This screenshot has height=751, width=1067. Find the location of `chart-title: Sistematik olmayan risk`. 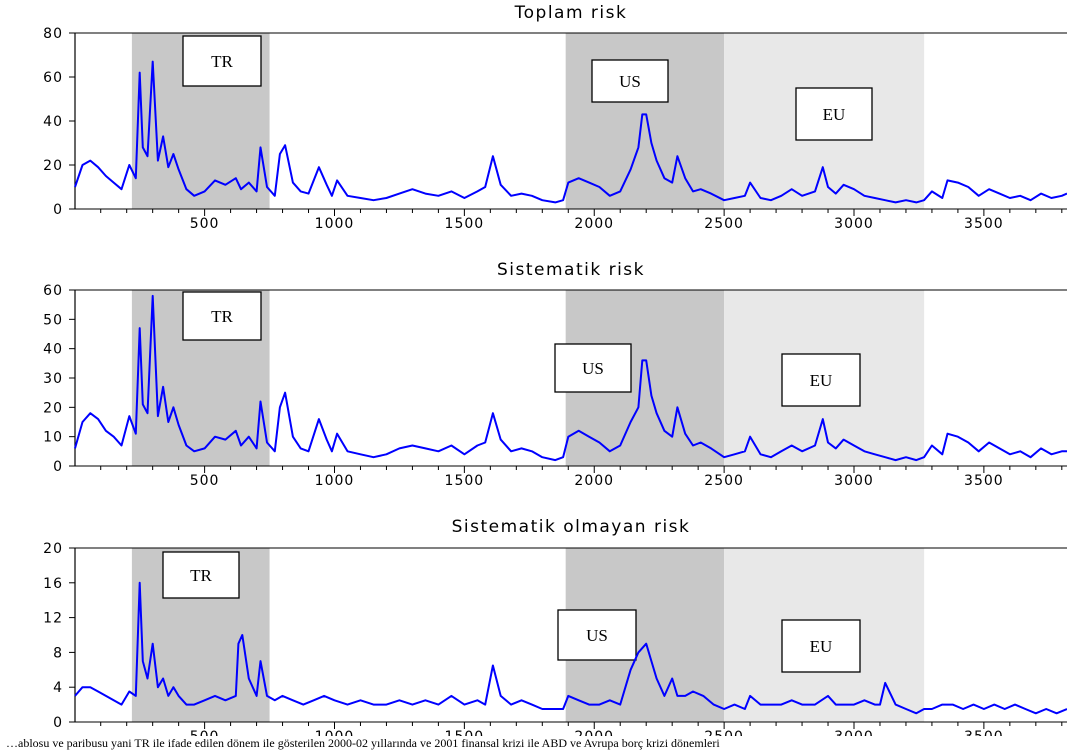

chart-title: Sistematik olmayan risk is located at coordinates (571, 527).